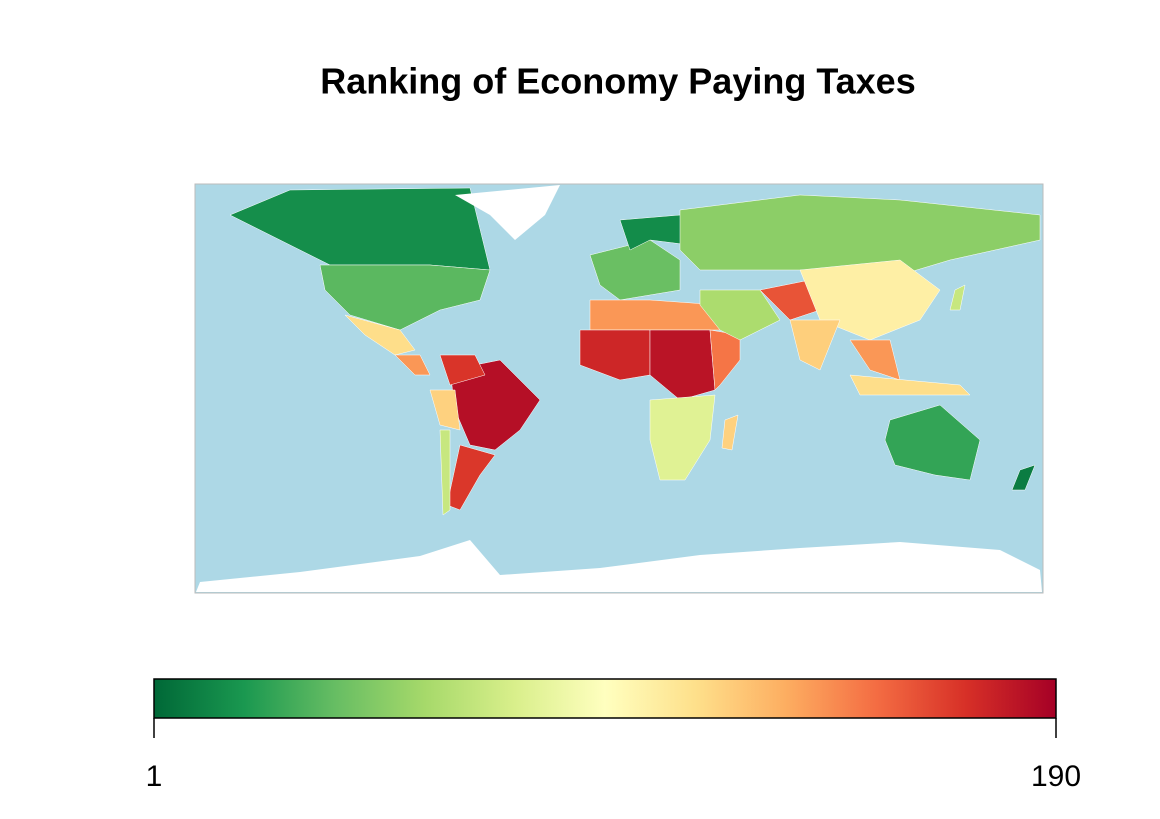  Describe the element at coordinates (617, 81) in the screenshot. I see `map-title: Ranking of Economy Paying Taxes` at that location.